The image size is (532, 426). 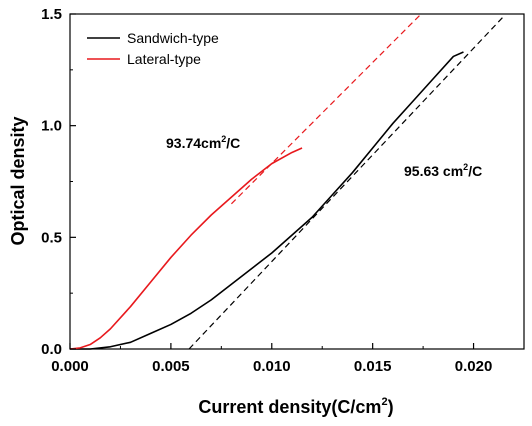 I want to click on x-tick-label: 0.005, so click(x=171, y=366).